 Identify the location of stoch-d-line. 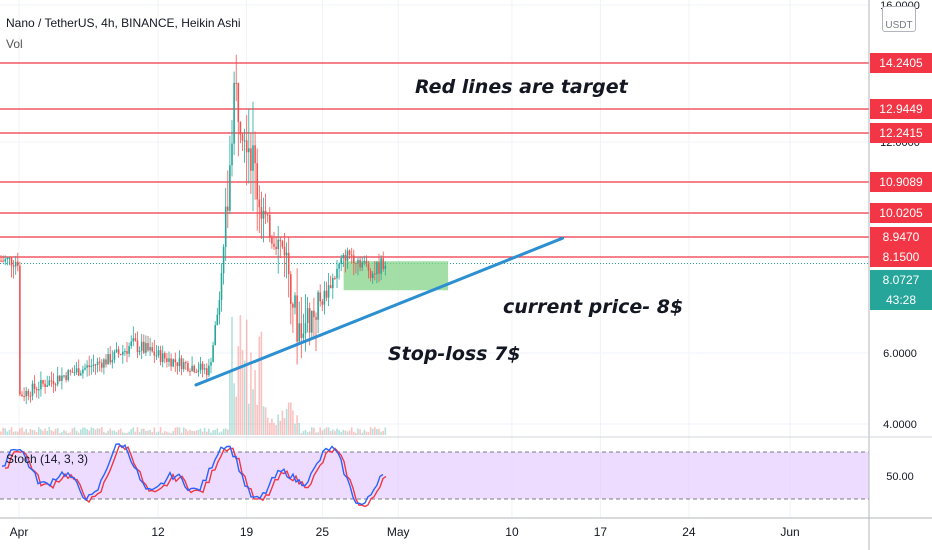
(195, 476).